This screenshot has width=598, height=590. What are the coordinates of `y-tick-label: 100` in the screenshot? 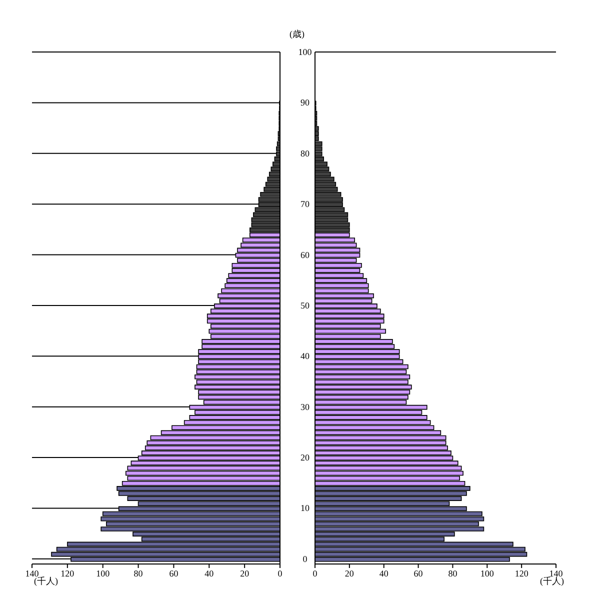 It's located at (305, 52).